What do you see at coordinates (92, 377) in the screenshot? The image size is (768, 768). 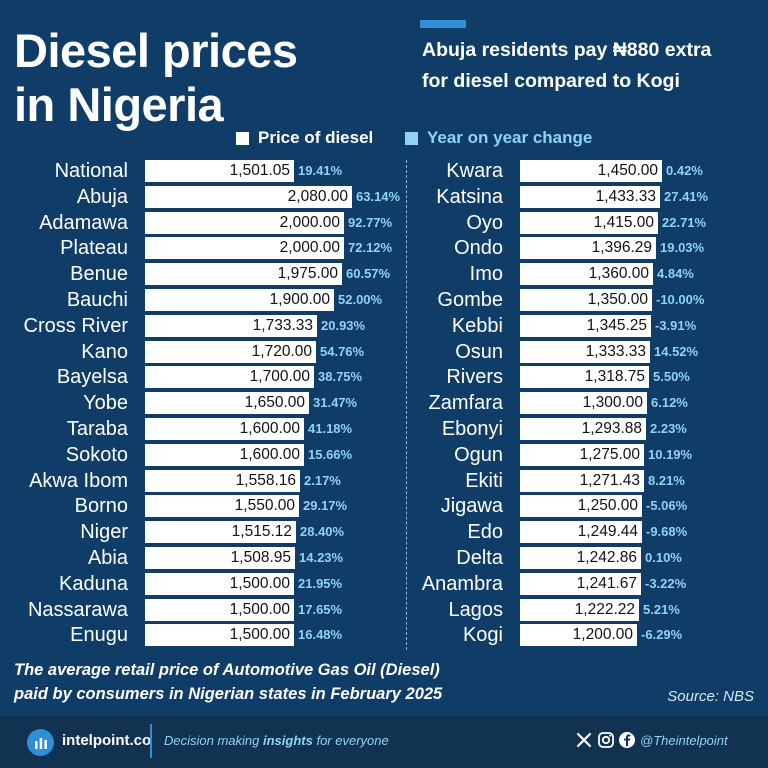 I see `state-label: Bayelsa` at bounding box center [92, 377].